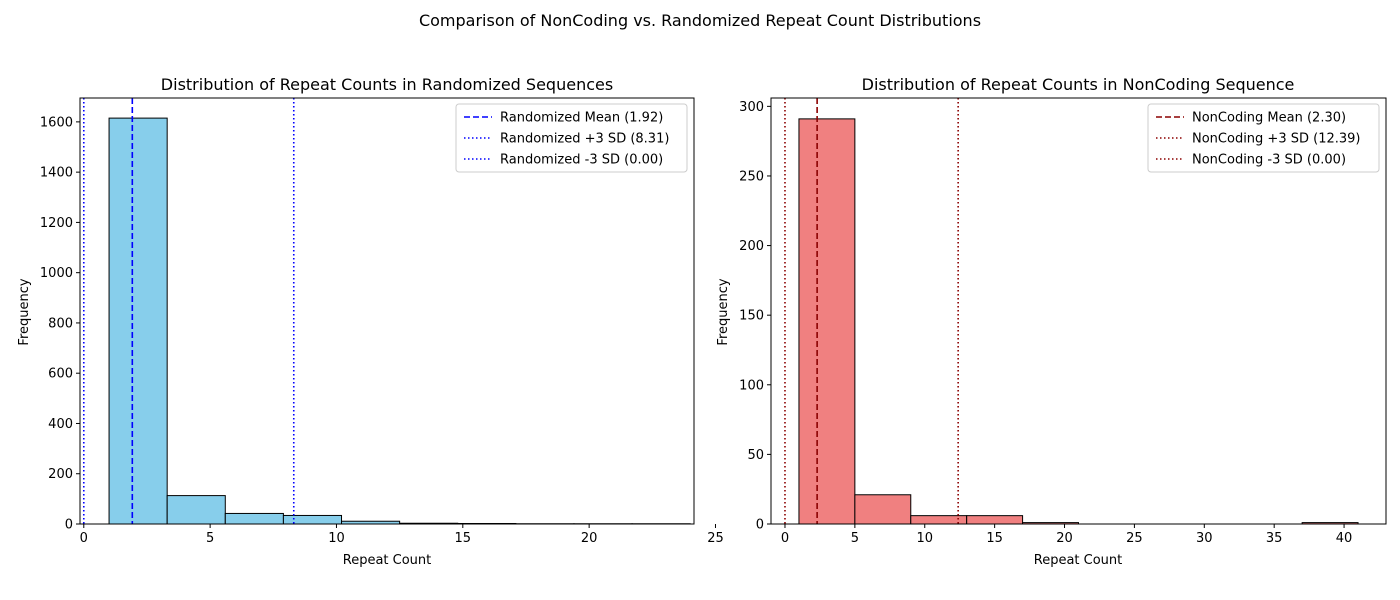 This screenshot has width=1400, height=600. I want to click on chart-randomized-ytick-label-0: 0, so click(69, 525).